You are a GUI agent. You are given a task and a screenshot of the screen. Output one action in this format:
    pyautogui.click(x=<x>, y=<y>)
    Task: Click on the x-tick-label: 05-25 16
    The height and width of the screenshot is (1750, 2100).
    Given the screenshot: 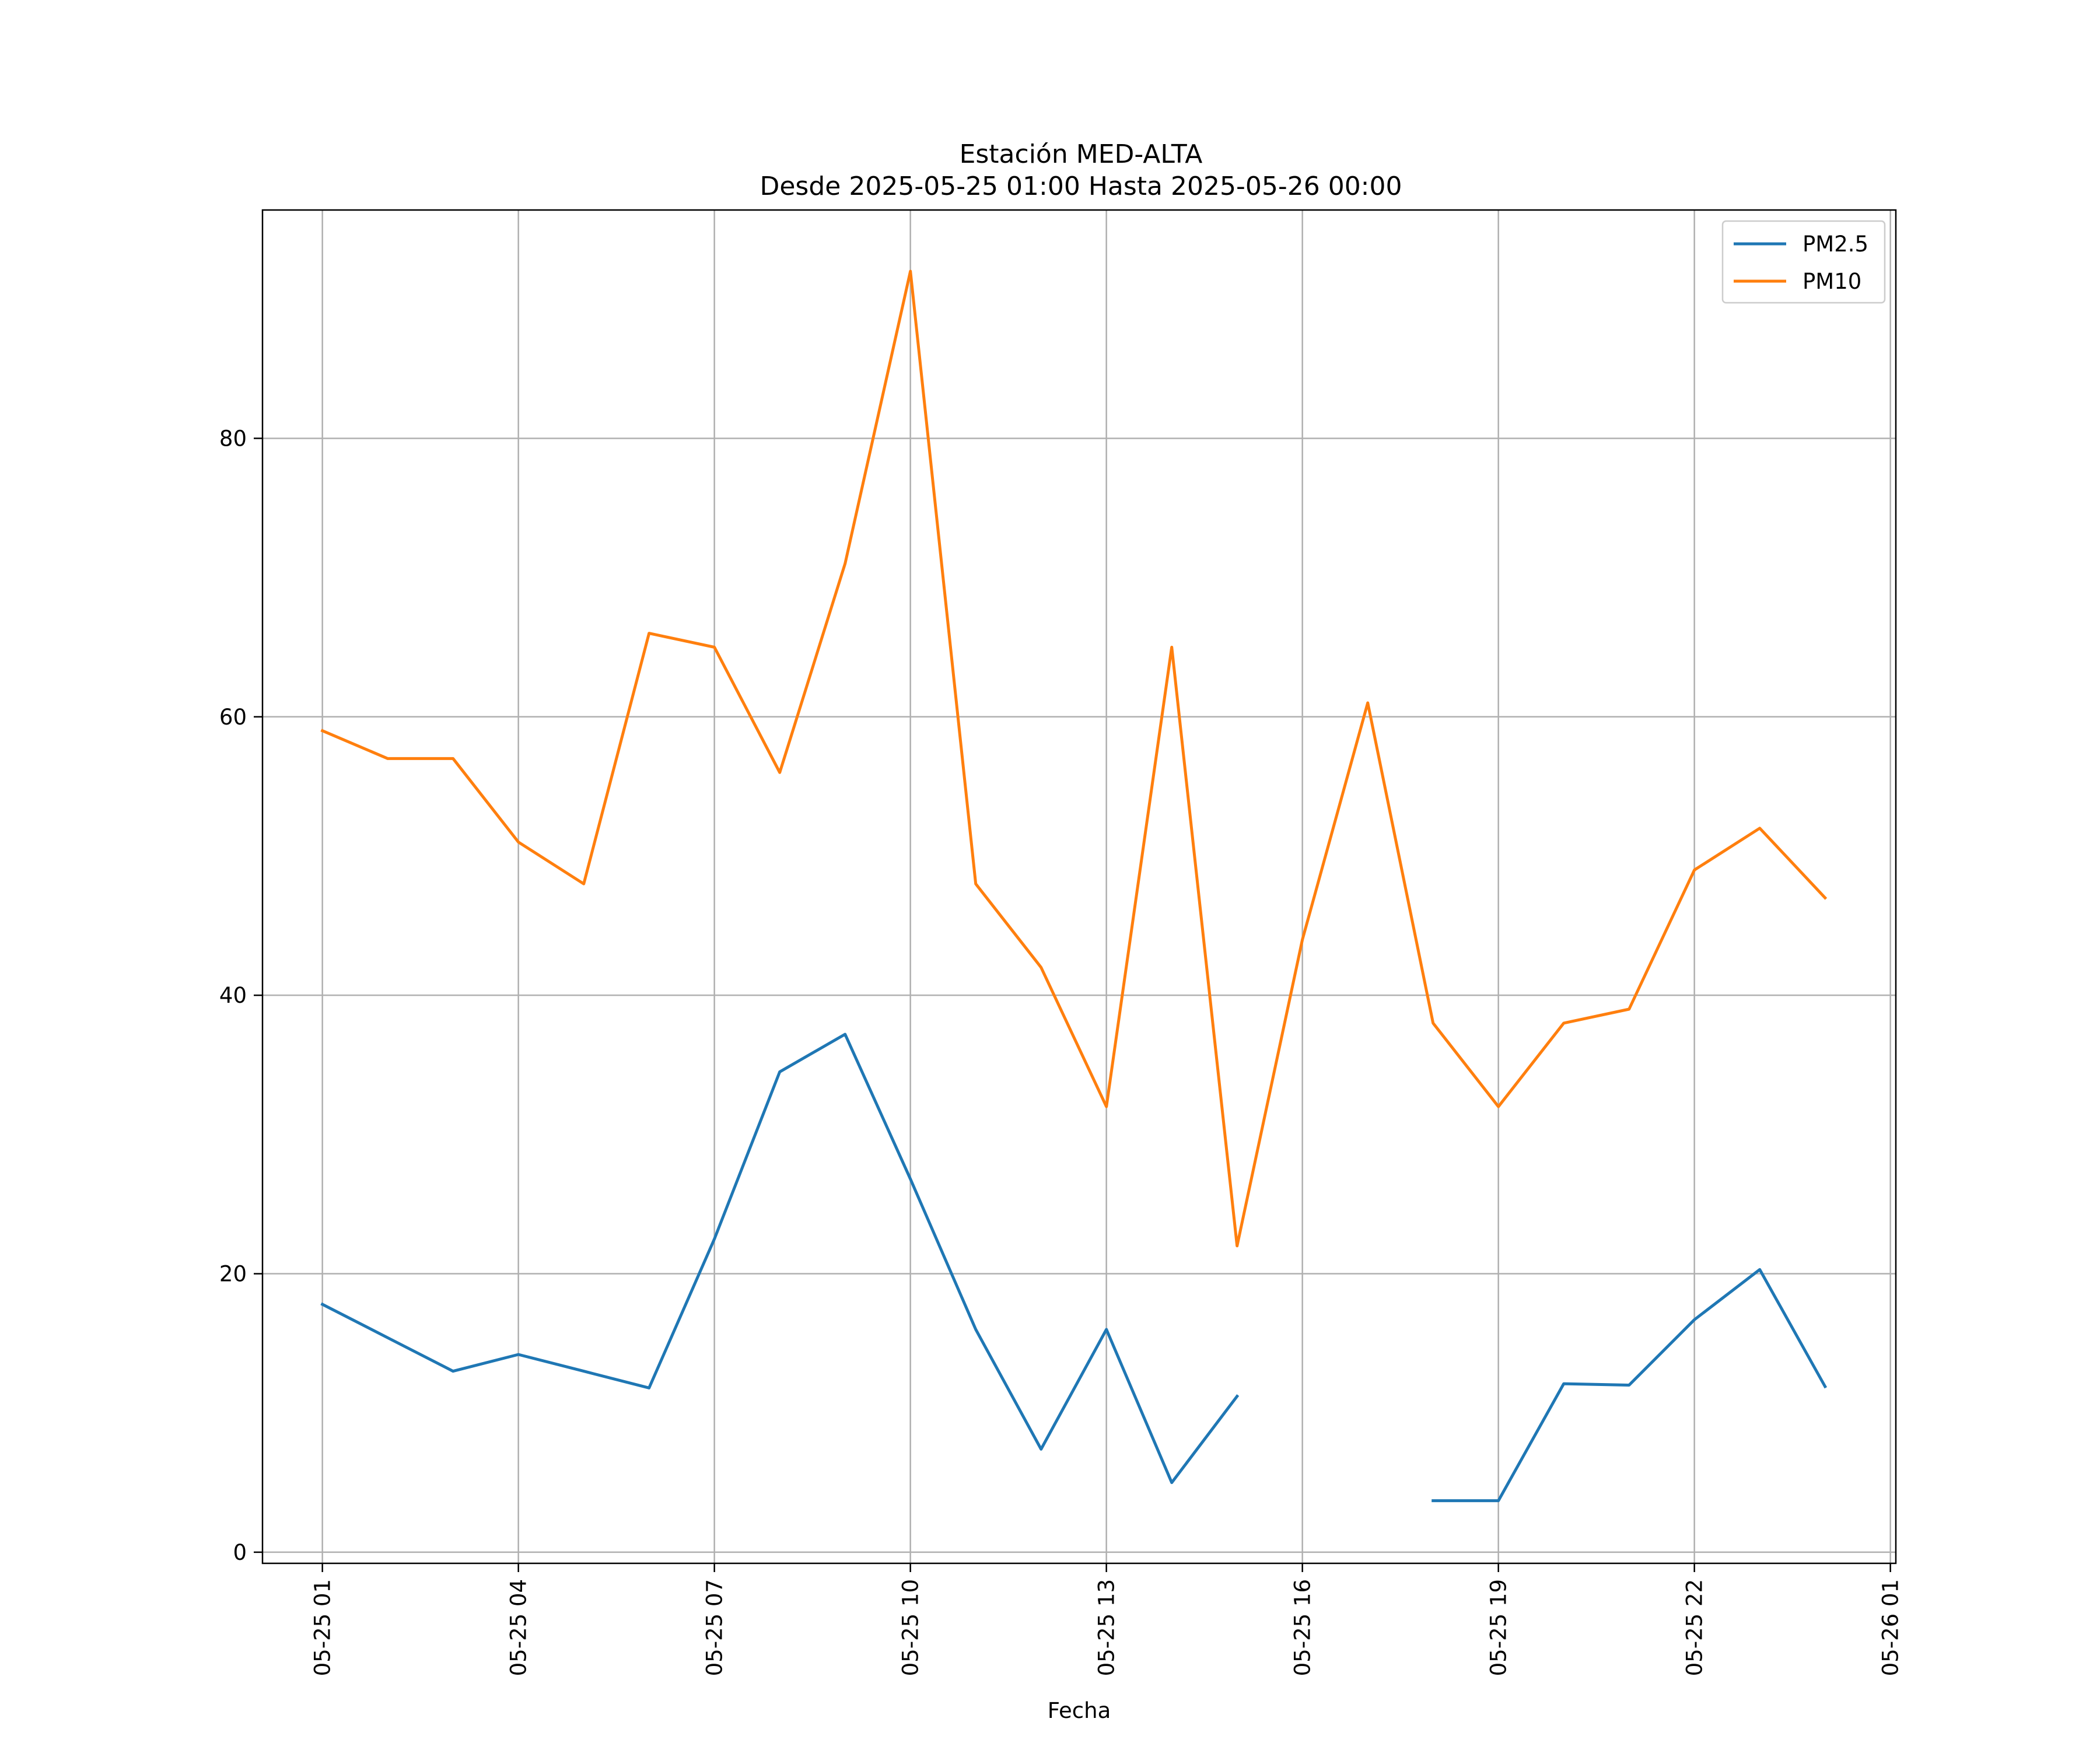 What is the action you would take?
    pyautogui.click(x=1302, y=1627)
    